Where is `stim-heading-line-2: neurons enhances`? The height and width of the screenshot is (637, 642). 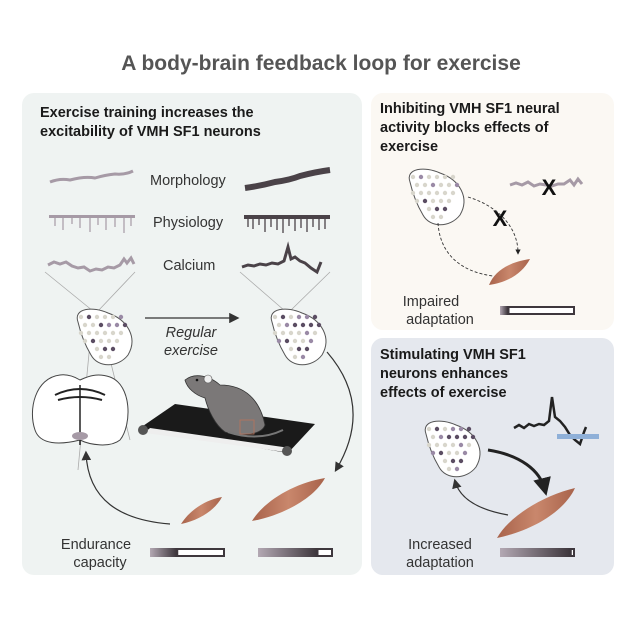
stim-heading-line-2: neurons enhances is located at coordinates (444, 374).